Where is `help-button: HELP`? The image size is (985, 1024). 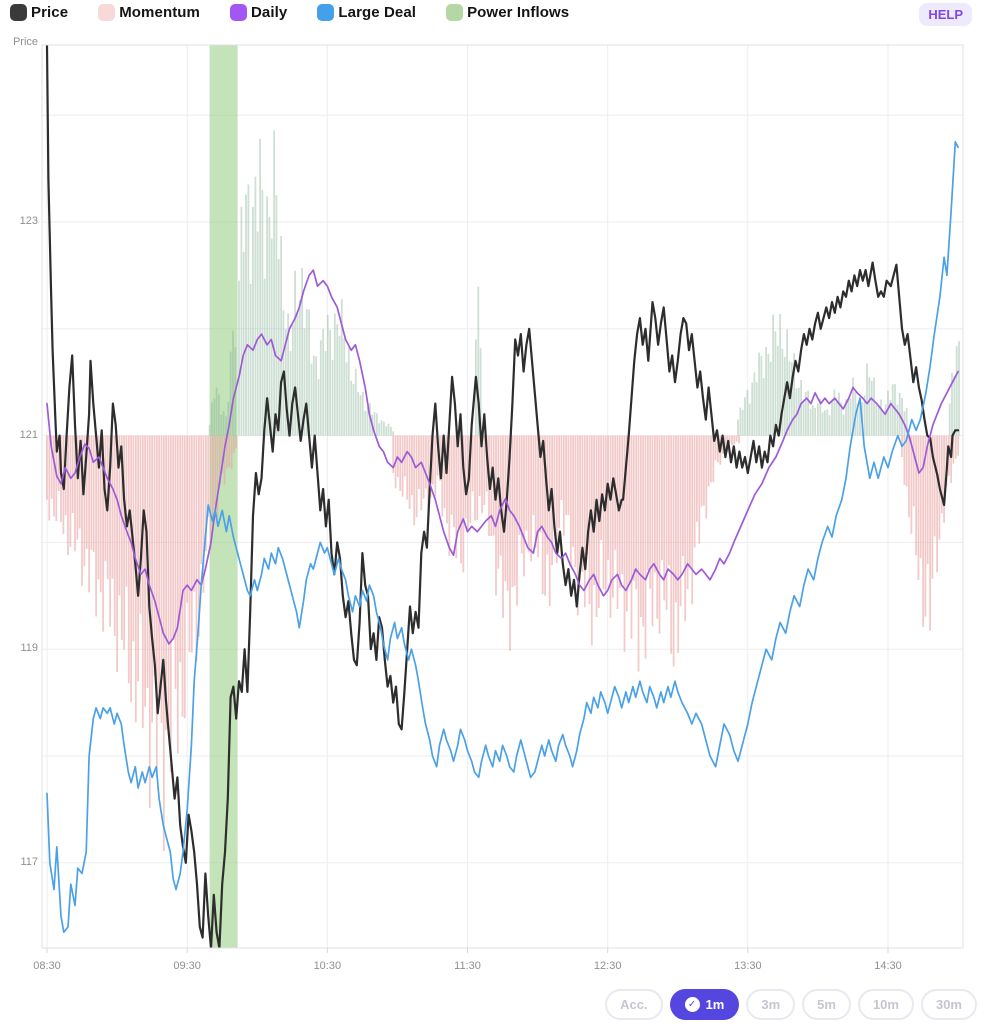
help-button: HELP is located at coordinates (945, 14).